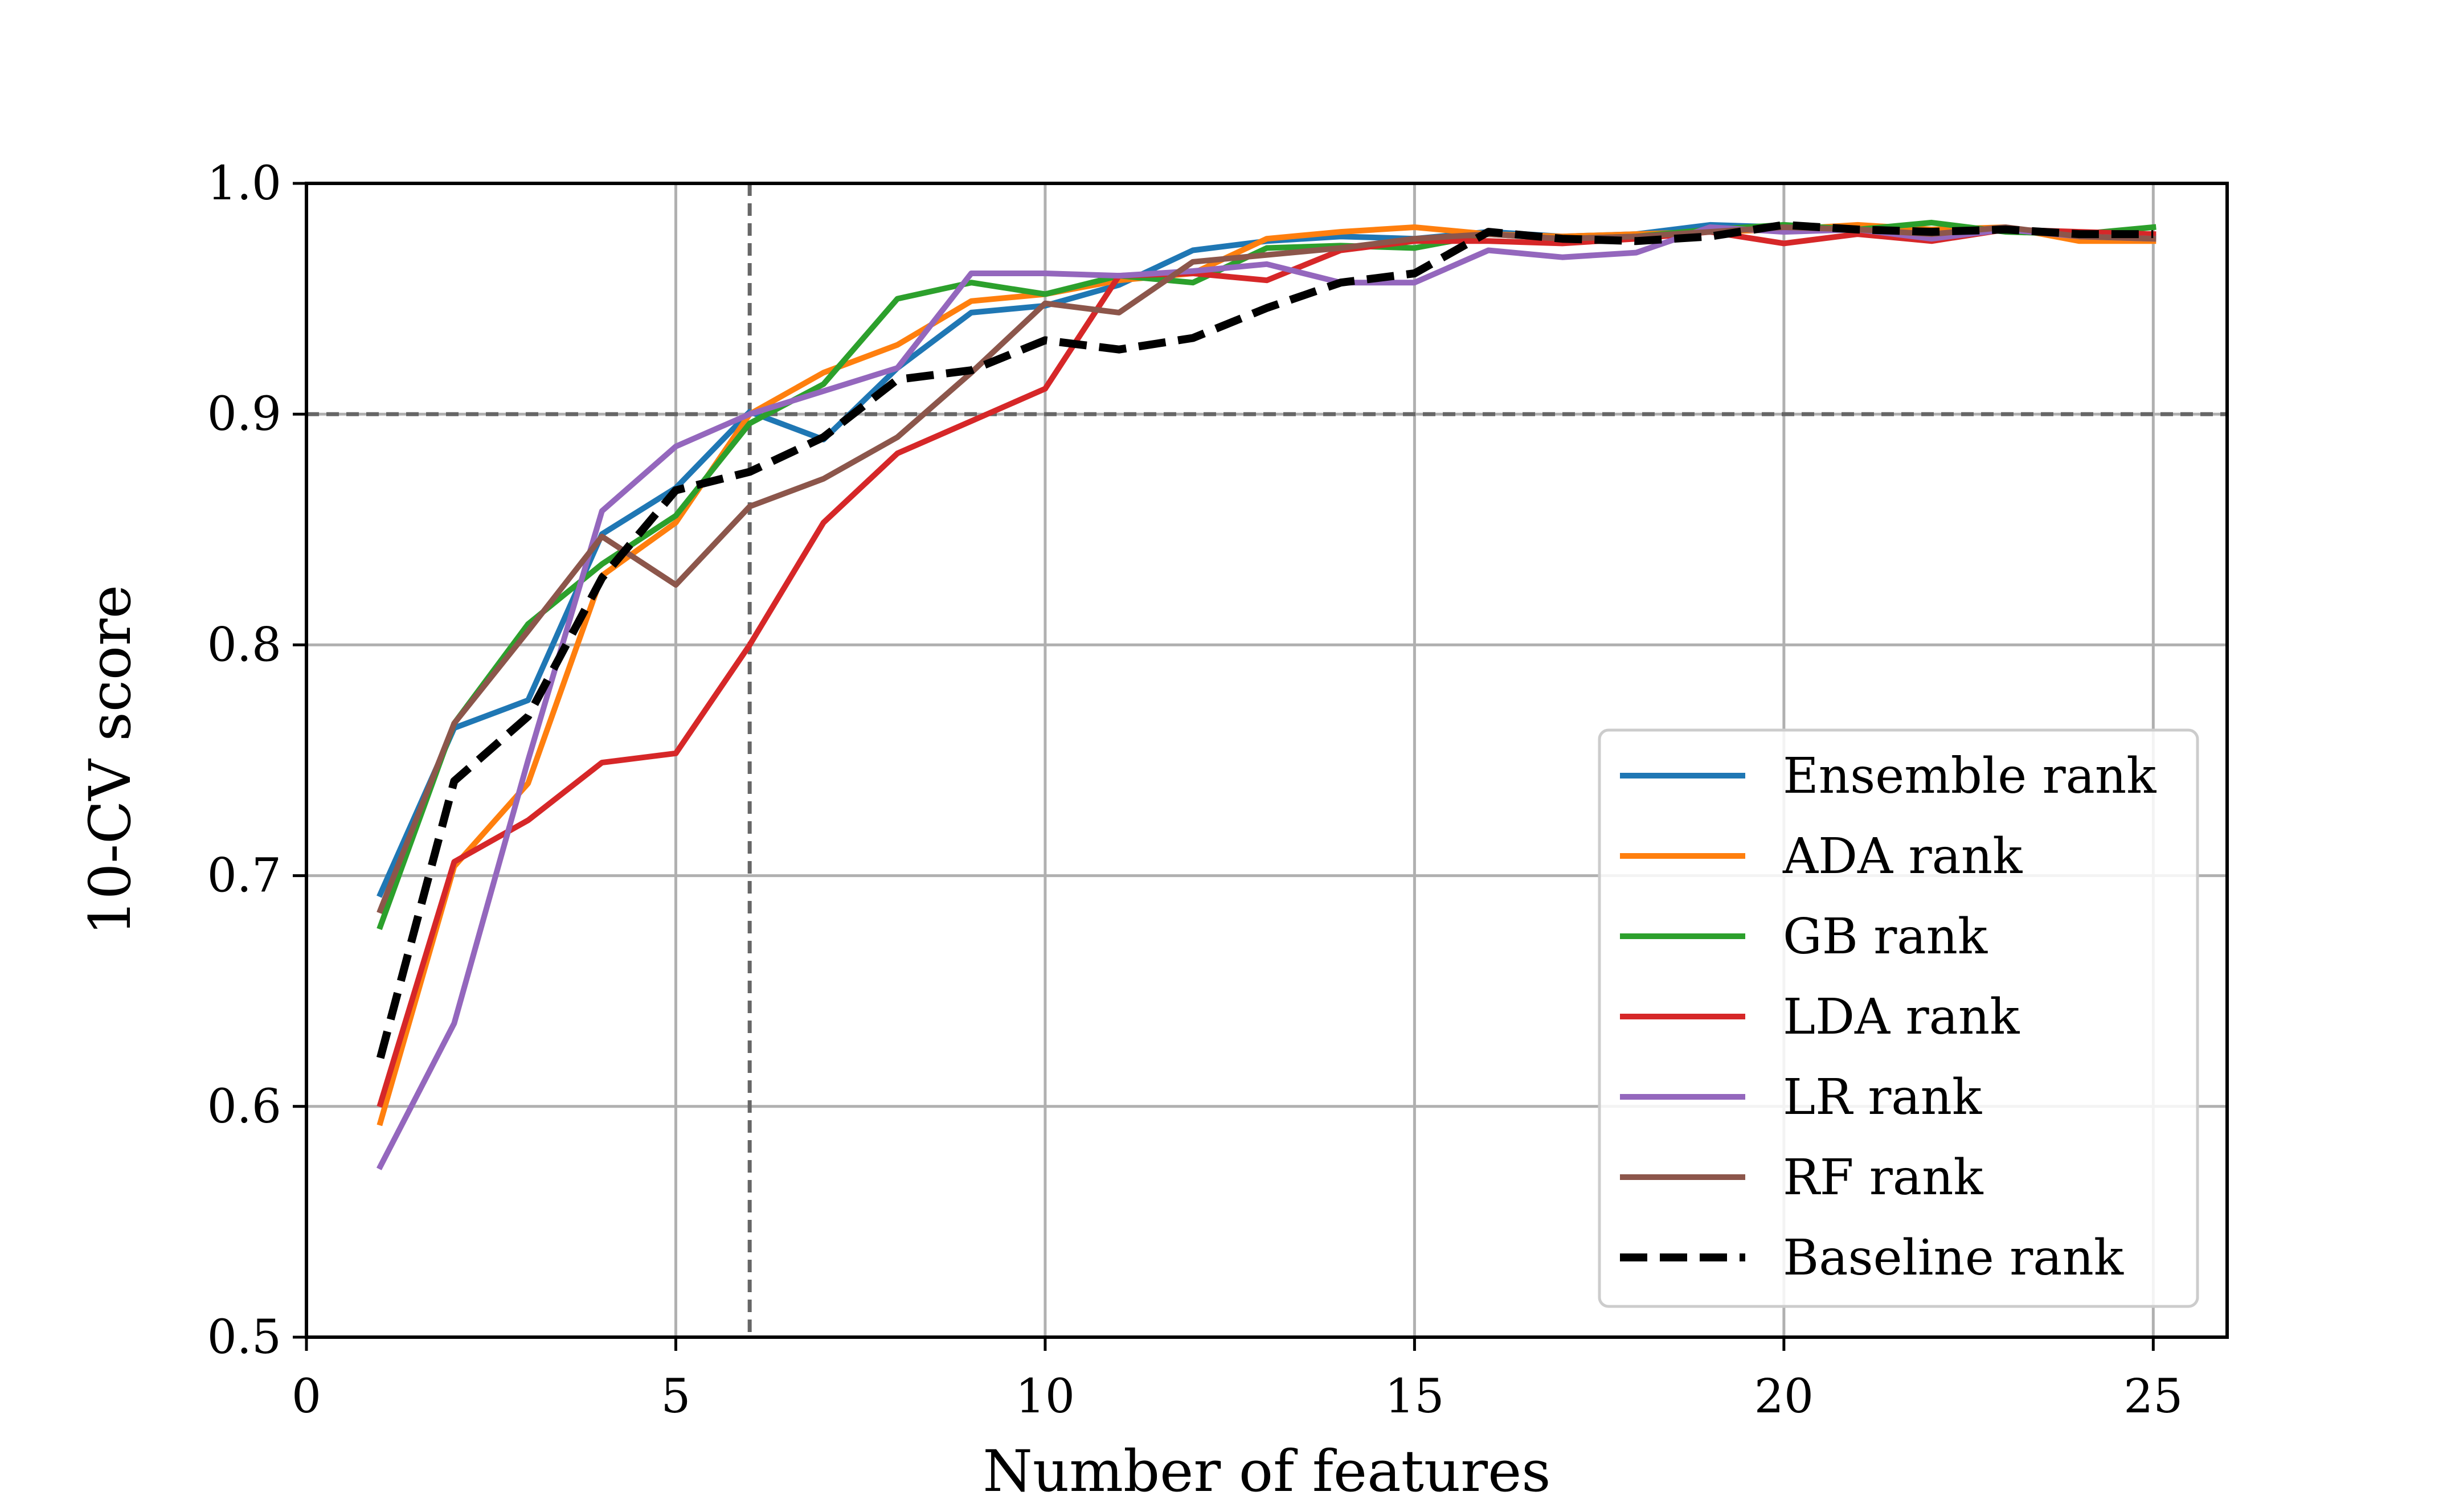  Describe the element at coordinates (1901, 1018) in the screenshot. I see `legend-label: LDA rank` at that location.